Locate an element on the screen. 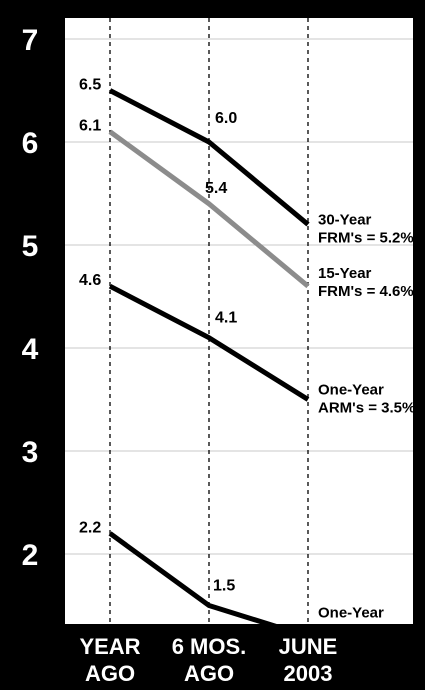 Image resolution: width=425 pixels, height=690 pixels. y-tick-label-4: 4 is located at coordinates (30, 349).